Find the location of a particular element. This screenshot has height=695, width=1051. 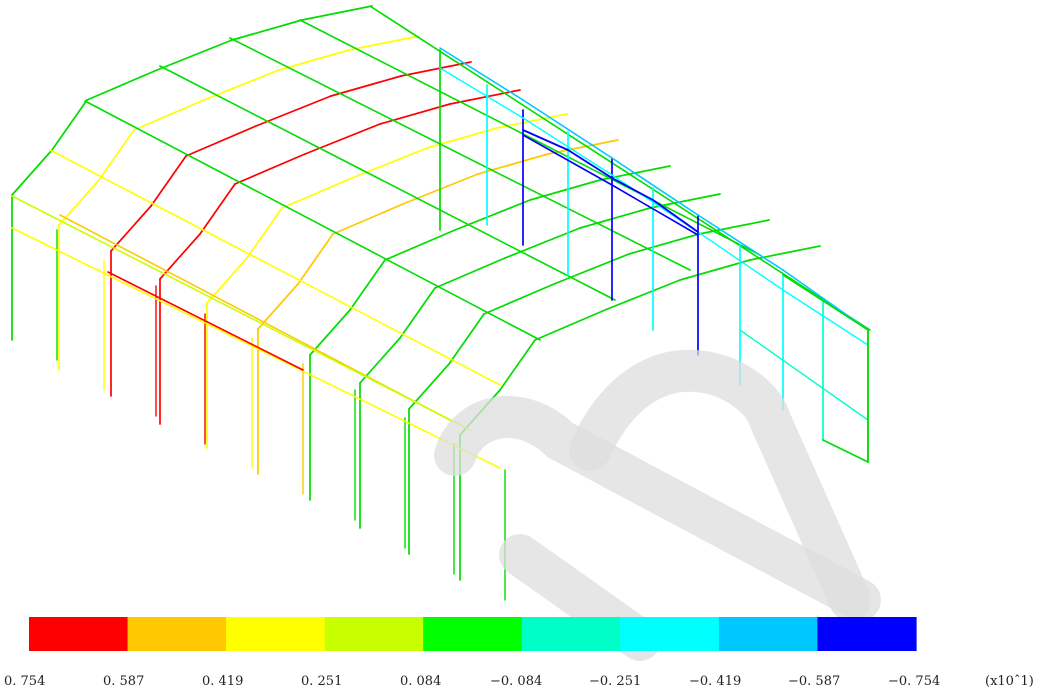

legend-unit-label: (x10ˆ1) is located at coordinates (1009, 681).